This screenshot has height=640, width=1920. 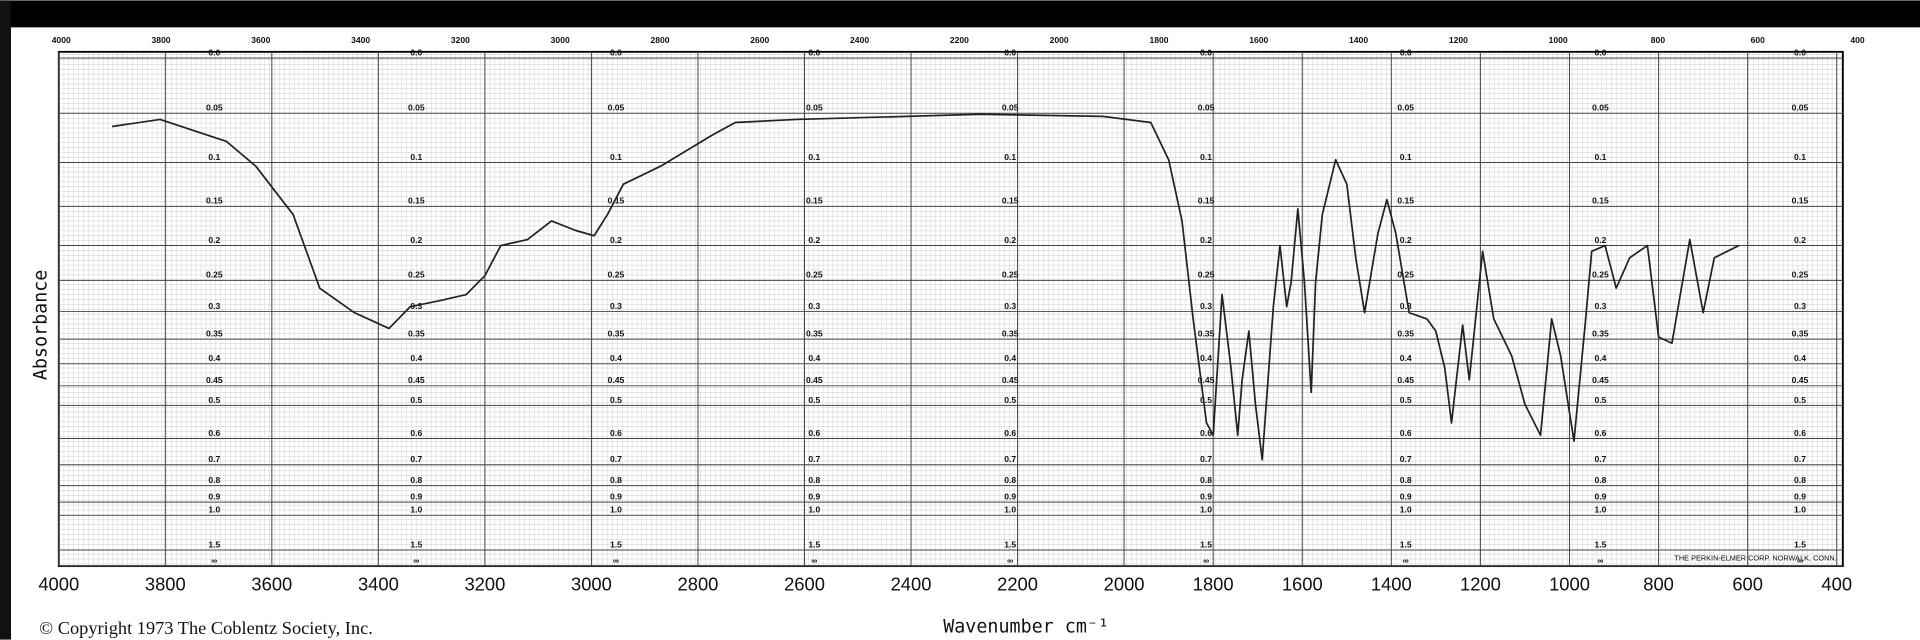 What do you see at coordinates (1747, 584) in the screenshot?
I see `x-tick-label: 600` at bounding box center [1747, 584].